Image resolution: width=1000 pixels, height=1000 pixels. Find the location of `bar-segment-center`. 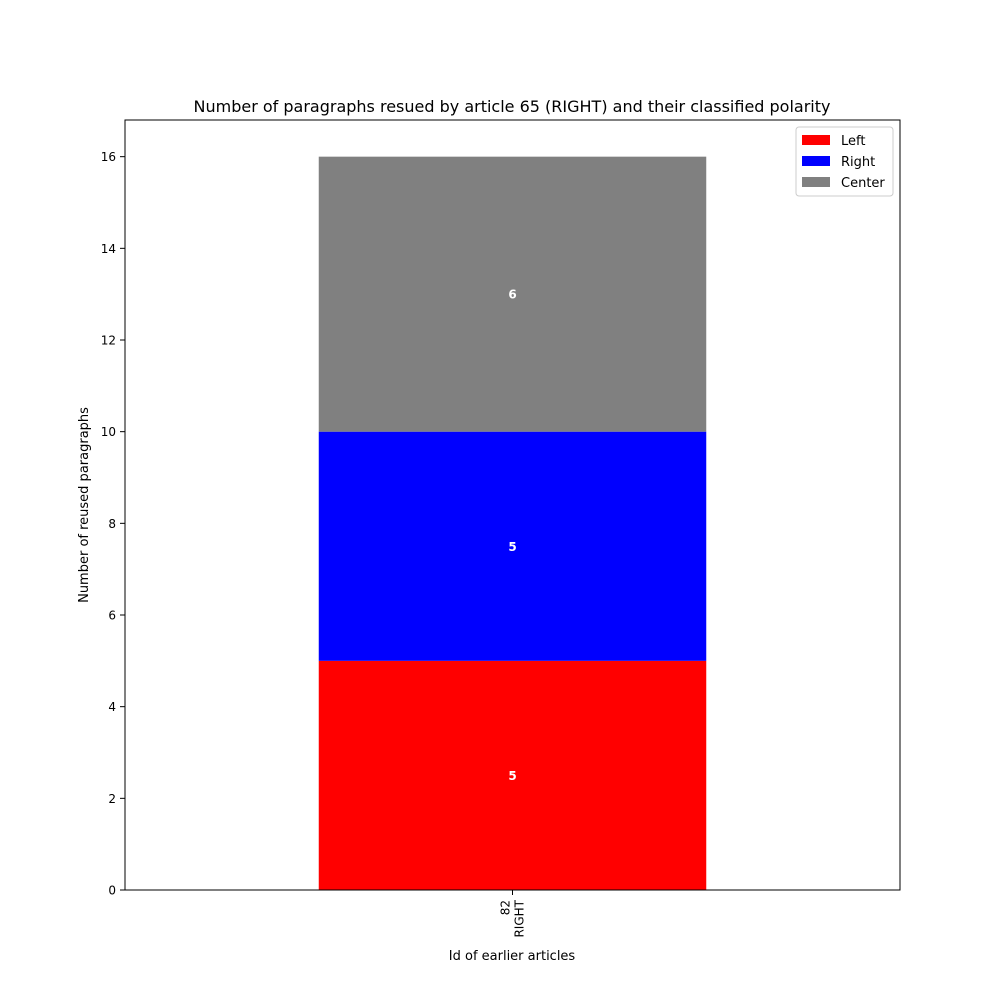

bar-segment-center is located at coordinates (512, 294).